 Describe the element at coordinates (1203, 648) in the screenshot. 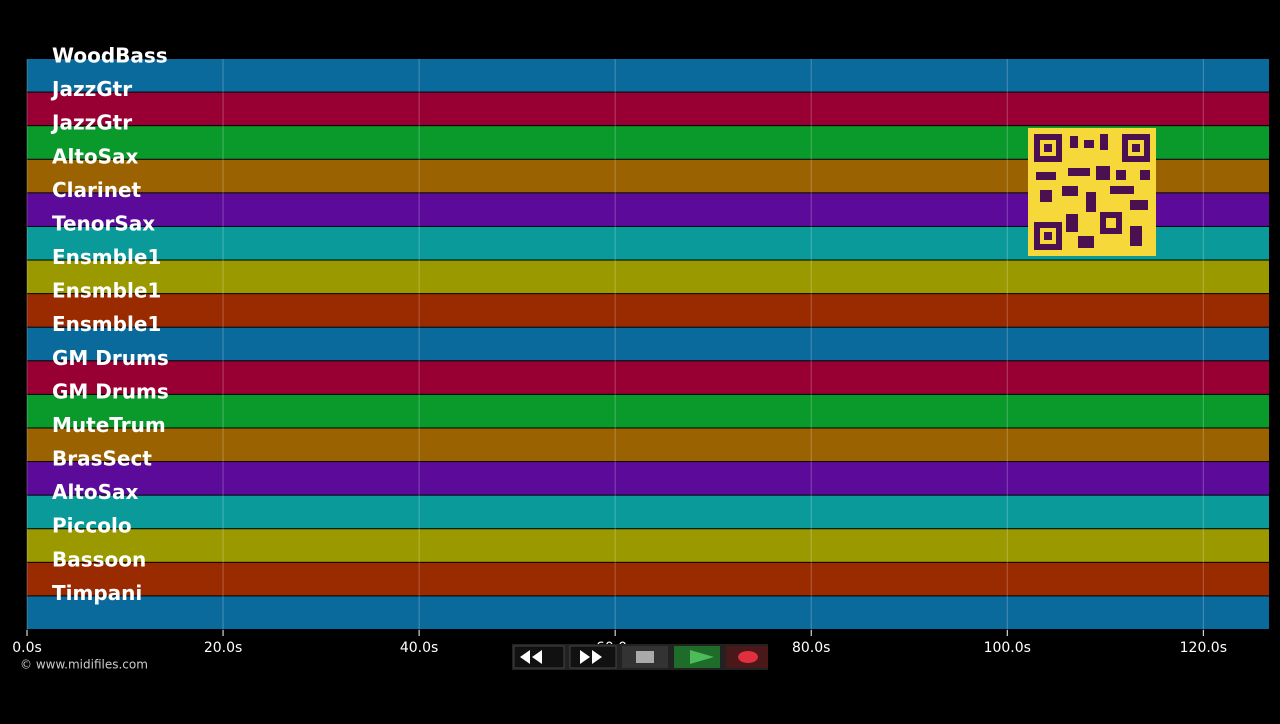

I see `tick-label: 120.0s` at that location.